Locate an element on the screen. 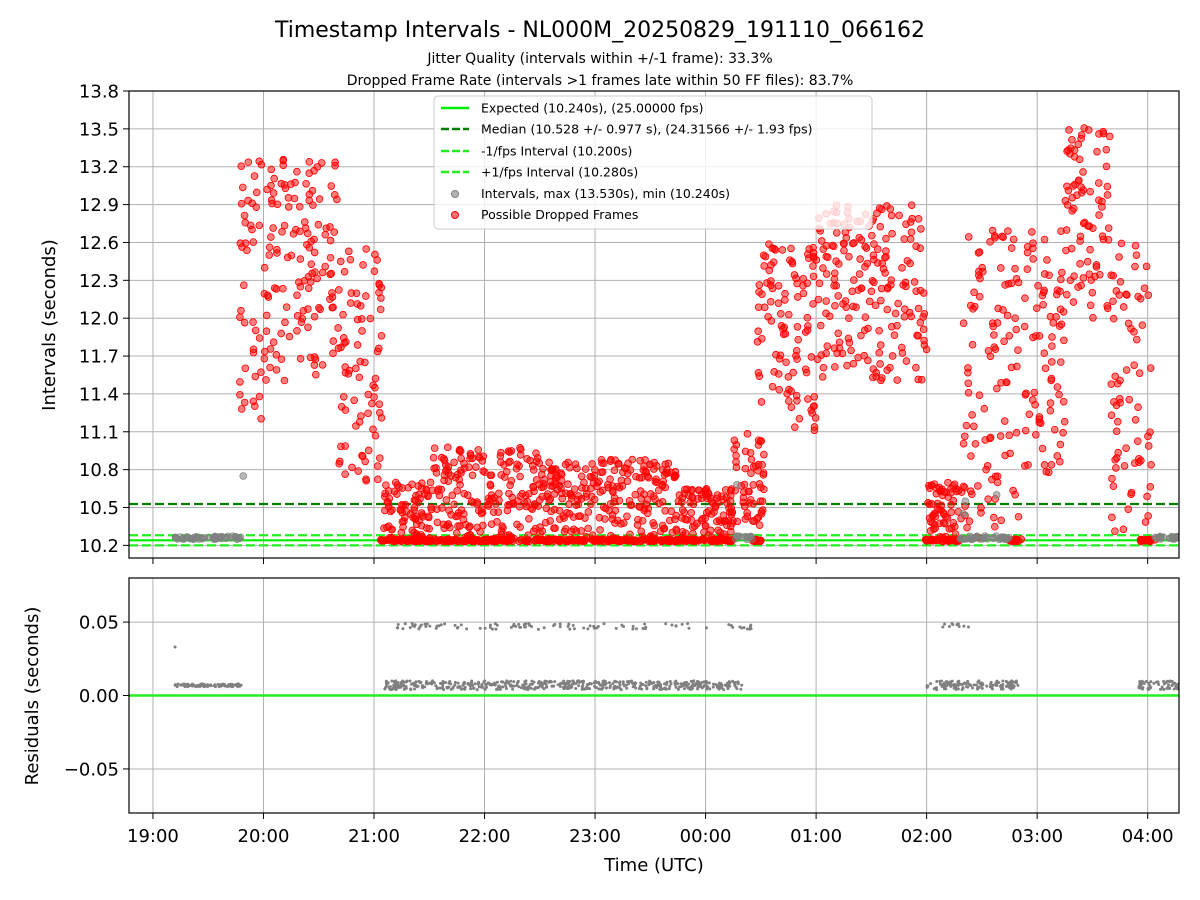 The height and width of the screenshot is (900, 1200). y-tick-label: 0.05 is located at coordinates (99, 623).